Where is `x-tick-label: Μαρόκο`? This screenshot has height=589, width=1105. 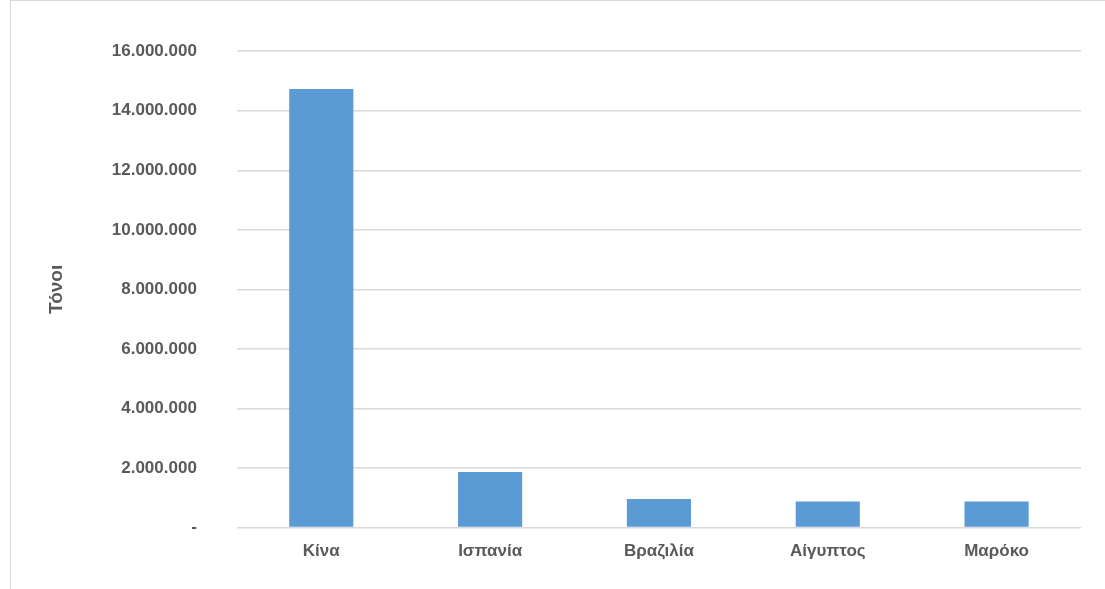
x-tick-label: Μαρόκο is located at coordinates (996, 551).